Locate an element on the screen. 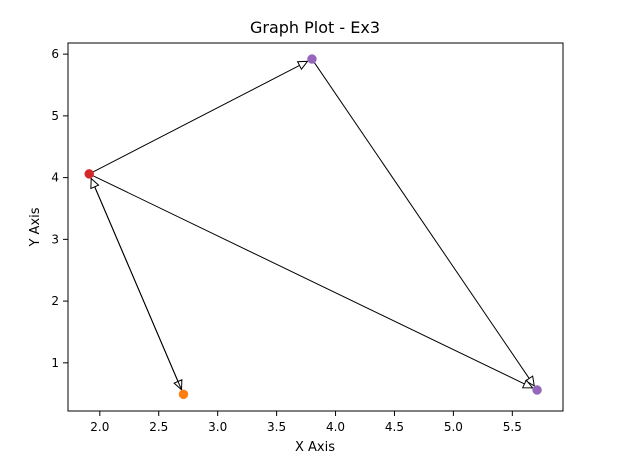 The height and width of the screenshot is (463, 622). y-tick-label: 6 is located at coordinates (55, 54).